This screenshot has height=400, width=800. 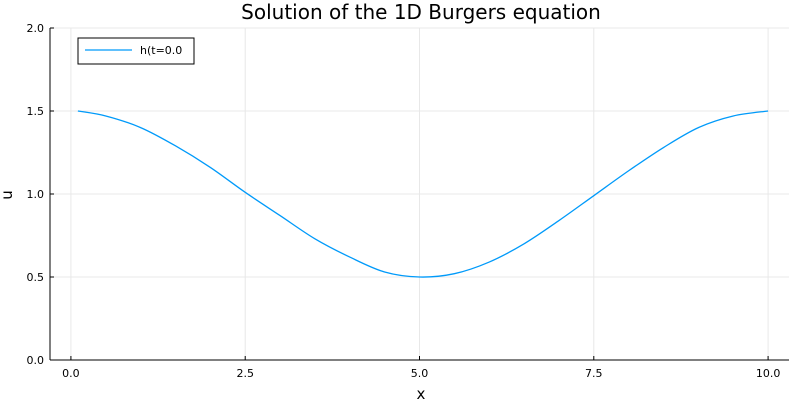 What do you see at coordinates (161, 50) in the screenshot?
I see `legend-label-series-0: h(t=0.0` at bounding box center [161, 50].